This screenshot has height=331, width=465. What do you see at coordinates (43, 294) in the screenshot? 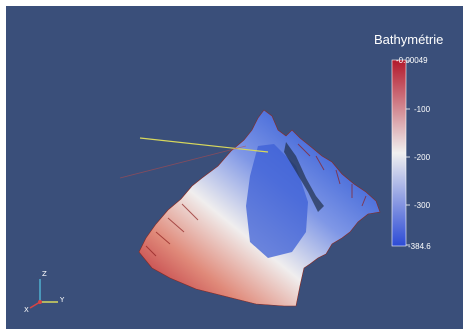
I see `orientation-axes-widget` at bounding box center [43, 294].